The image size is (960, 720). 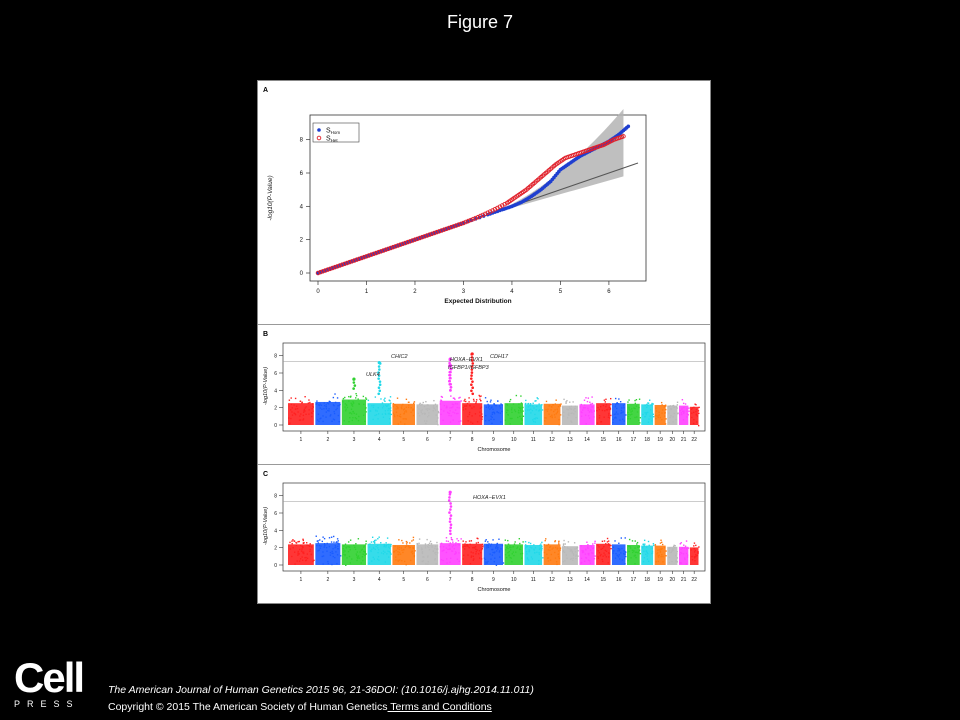 I want to click on chromosome-tick-label: 14, so click(x=587, y=580).